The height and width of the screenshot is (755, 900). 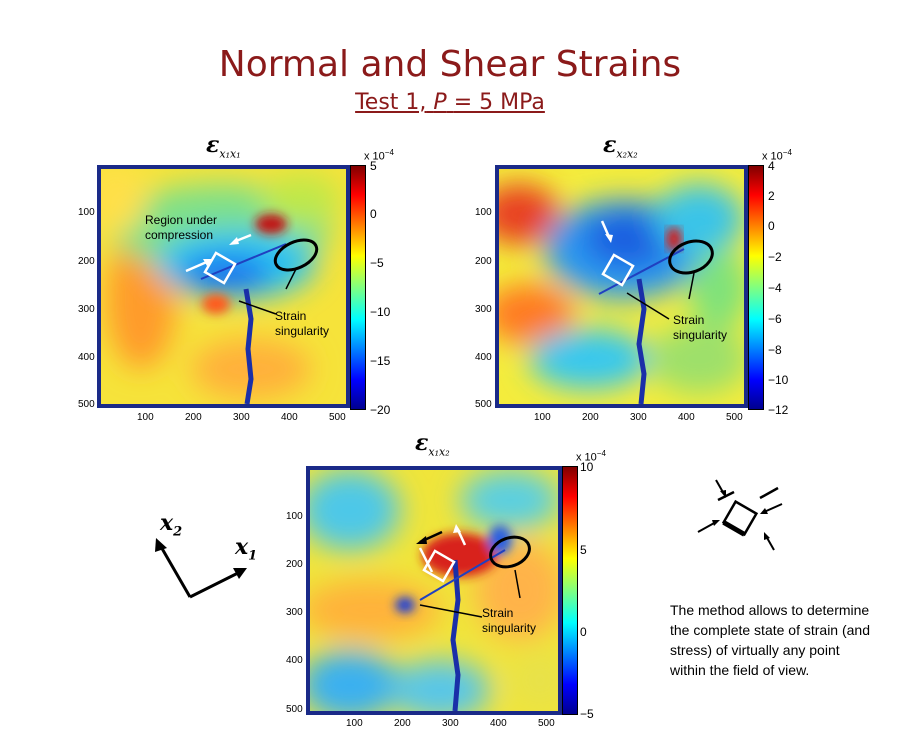 I want to click on e12-xtick: 500, so click(x=546, y=723).